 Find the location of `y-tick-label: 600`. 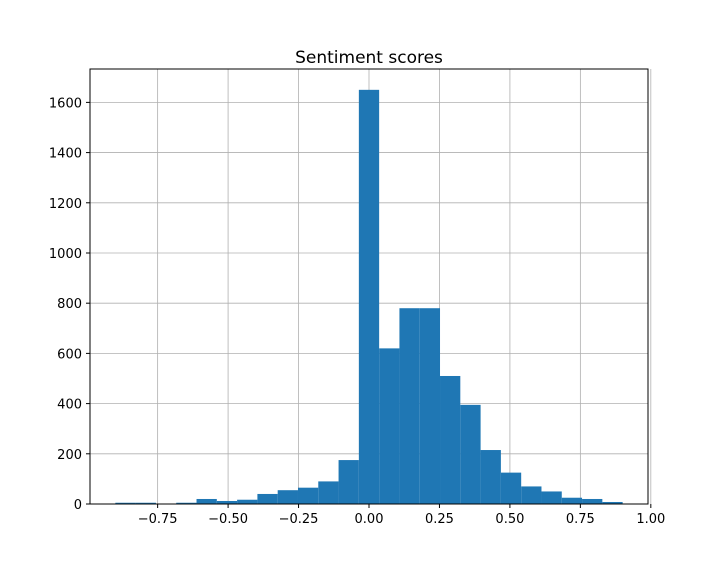

y-tick-label: 600 is located at coordinates (69, 354).